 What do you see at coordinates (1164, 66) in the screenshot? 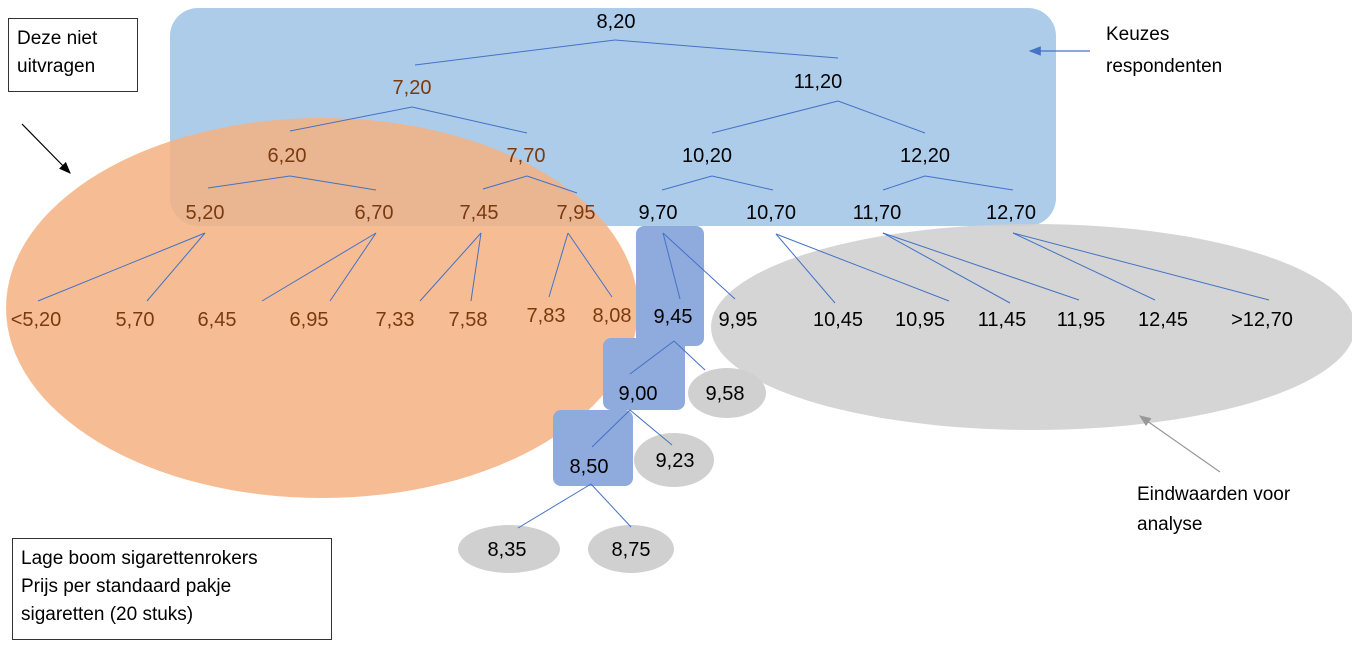
I see `choices-label-line2: respondenten` at bounding box center [1164, 66].